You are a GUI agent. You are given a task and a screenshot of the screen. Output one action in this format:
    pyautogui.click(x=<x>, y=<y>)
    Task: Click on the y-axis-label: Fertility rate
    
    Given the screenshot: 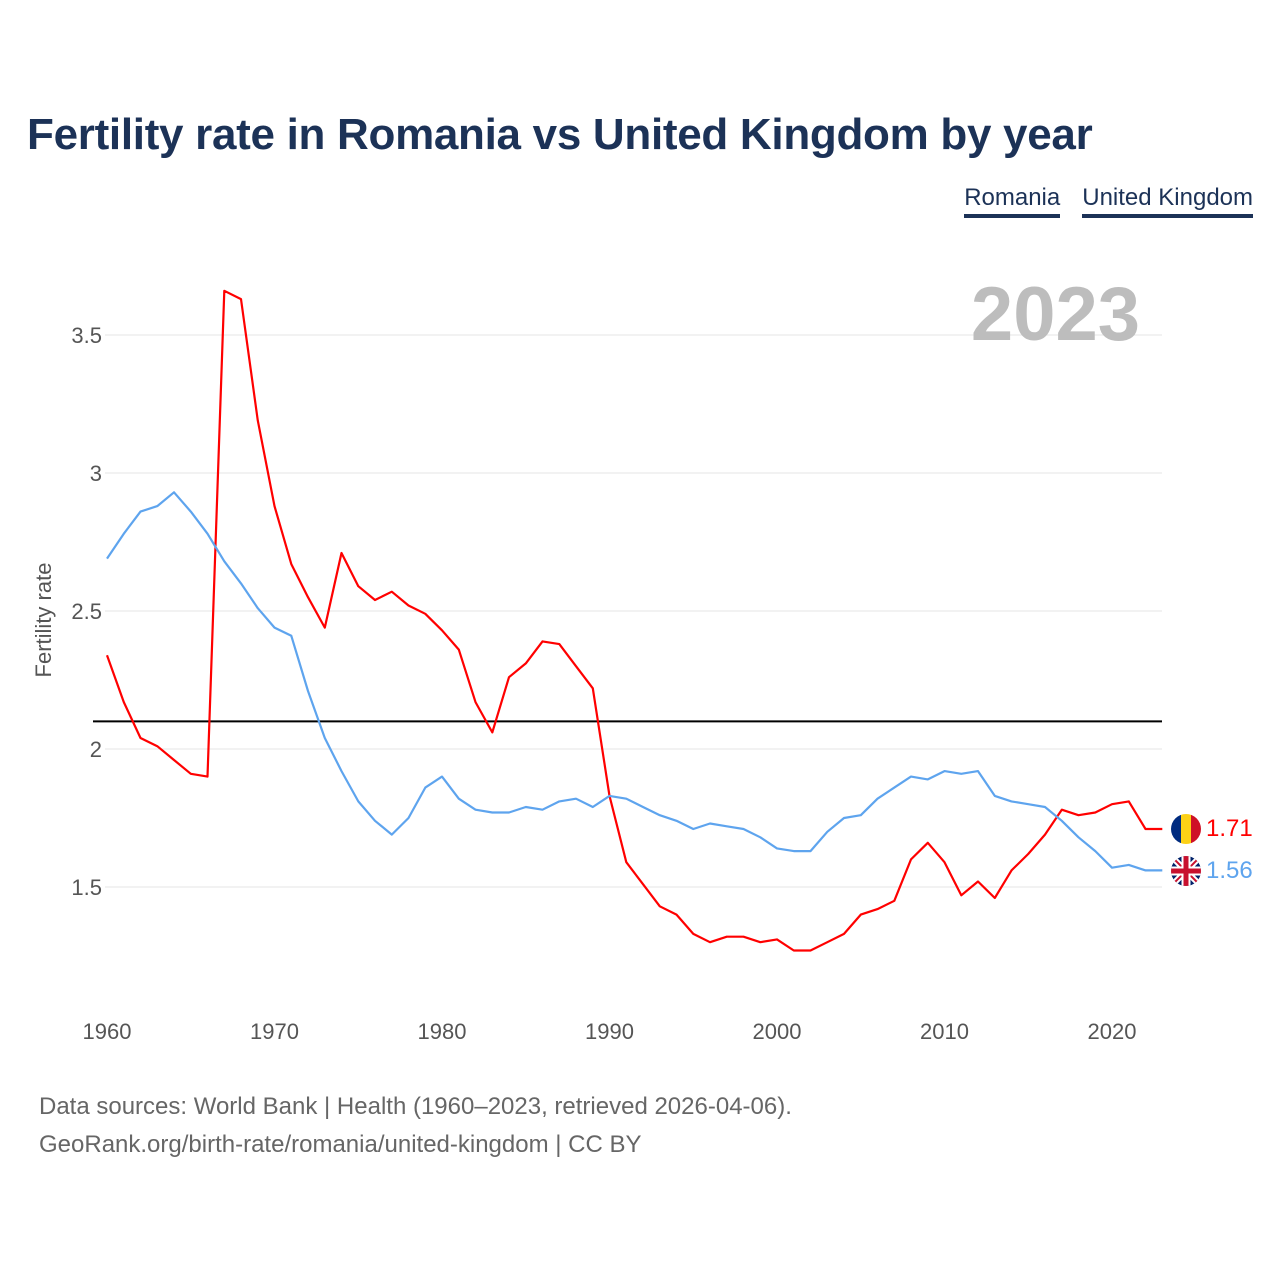 What is the action you would take?
    pyautogui.click(x=43, y=620)
    